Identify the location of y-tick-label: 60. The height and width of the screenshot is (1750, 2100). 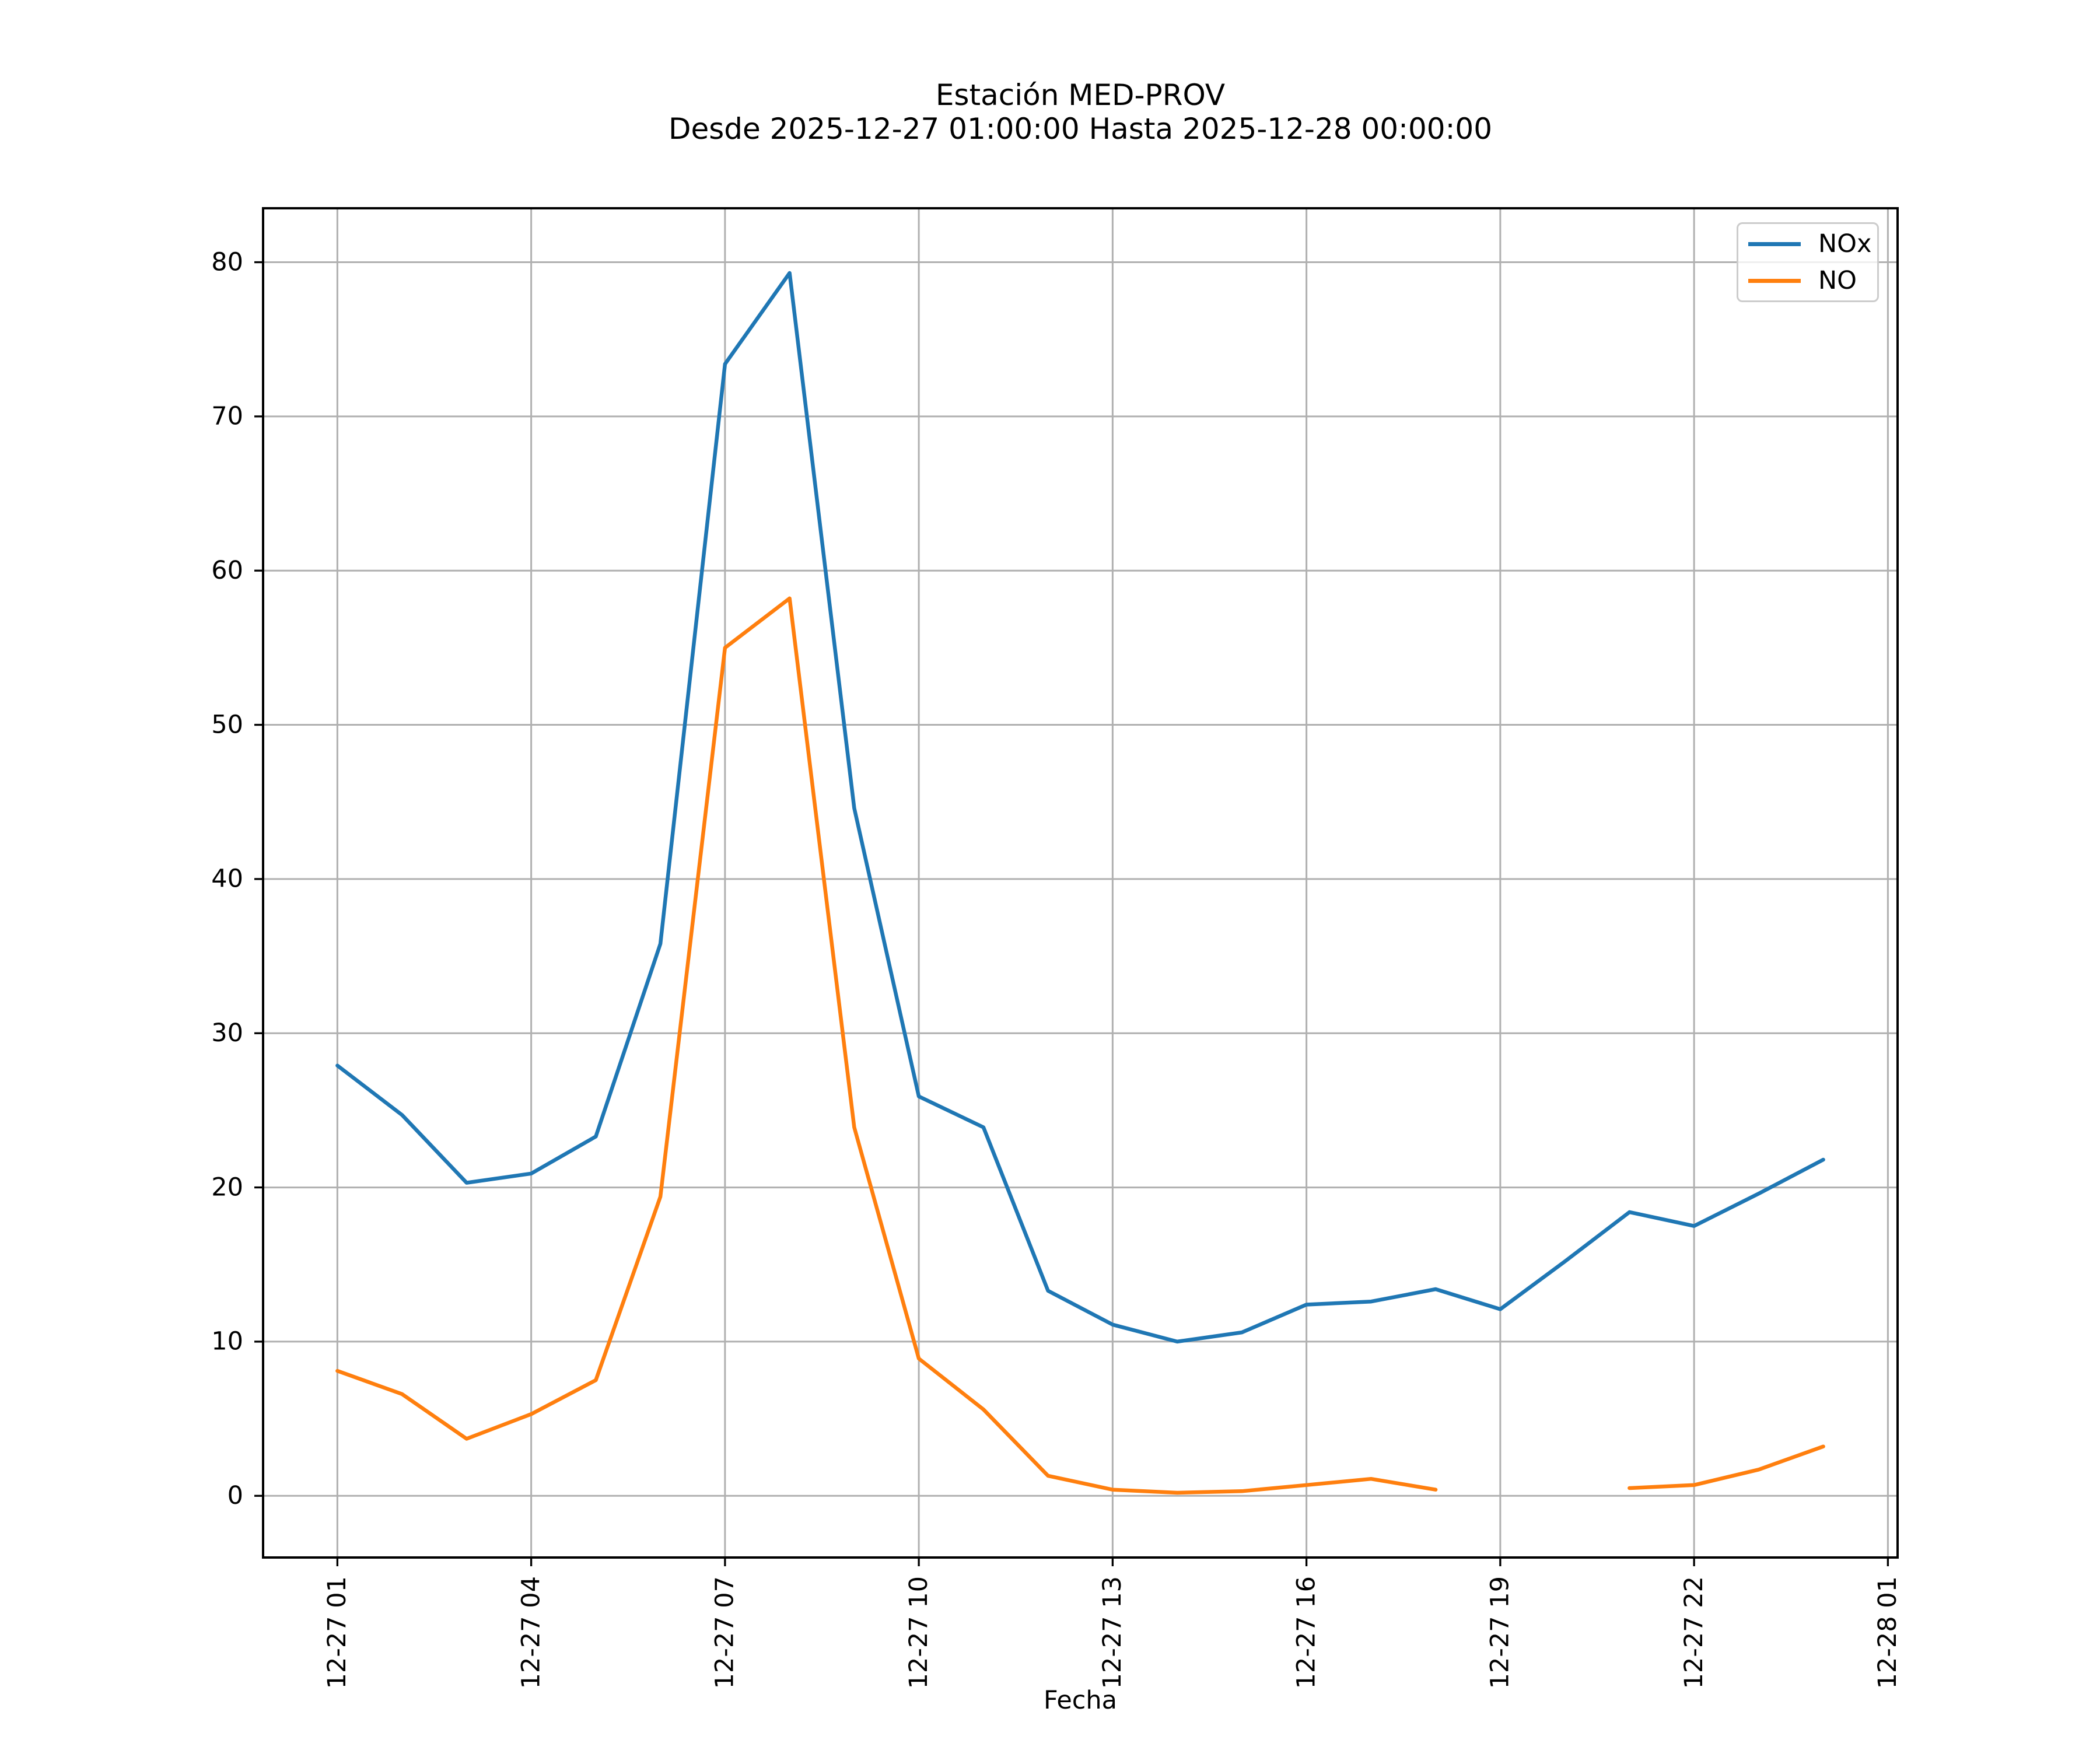
(227, 570).